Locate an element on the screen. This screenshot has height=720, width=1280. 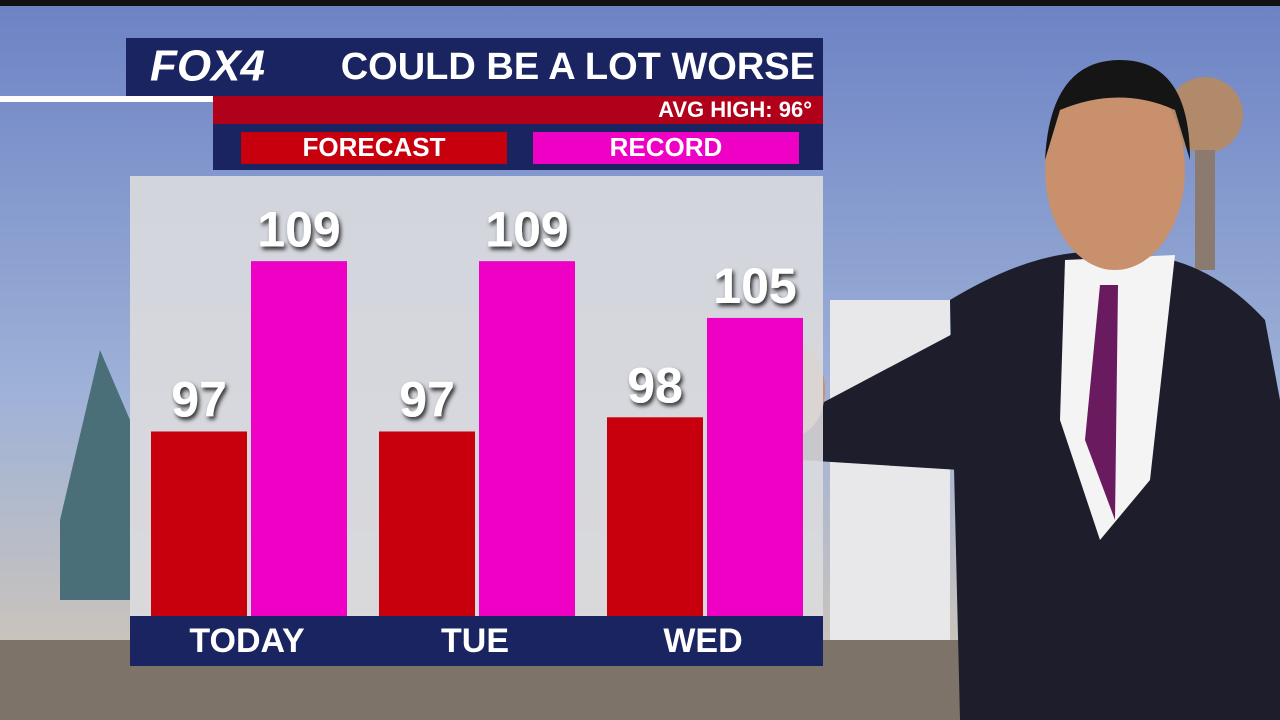
value-label: 98 is located at coordinates (655, 385).